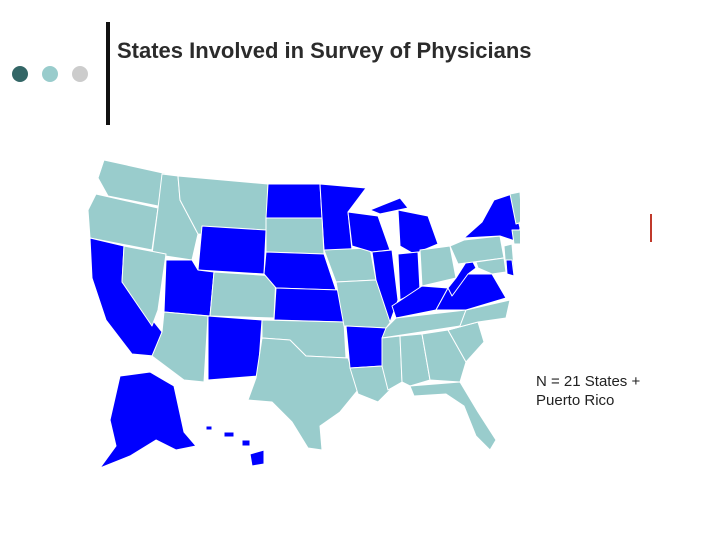 The height and width of the screenshot is (540, 720). Describe the element at coordinates (243, 295) in the screenshot. I see `state-co` at that location.